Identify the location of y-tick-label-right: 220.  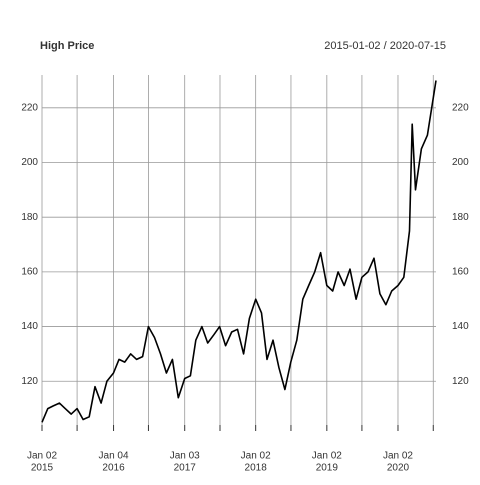
(460, 107).